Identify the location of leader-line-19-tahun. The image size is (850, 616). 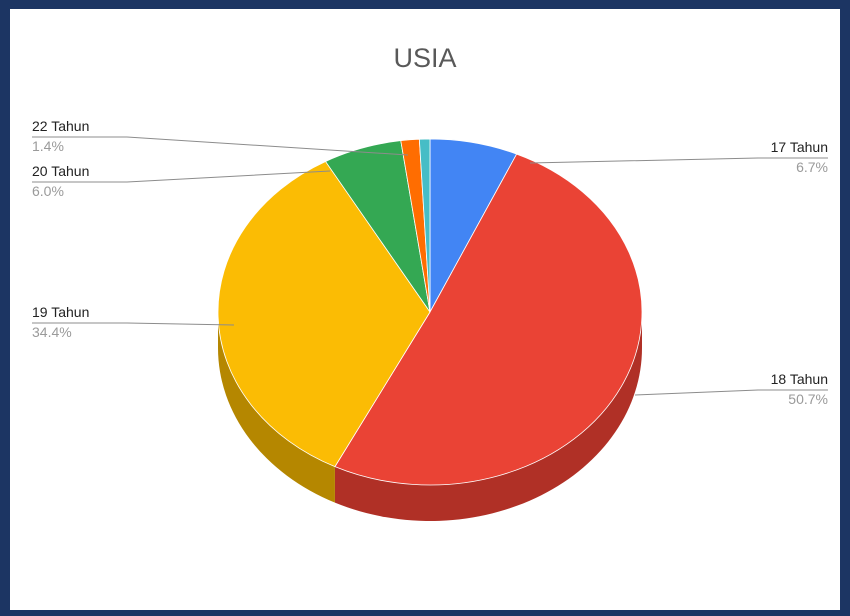
(133, 324).